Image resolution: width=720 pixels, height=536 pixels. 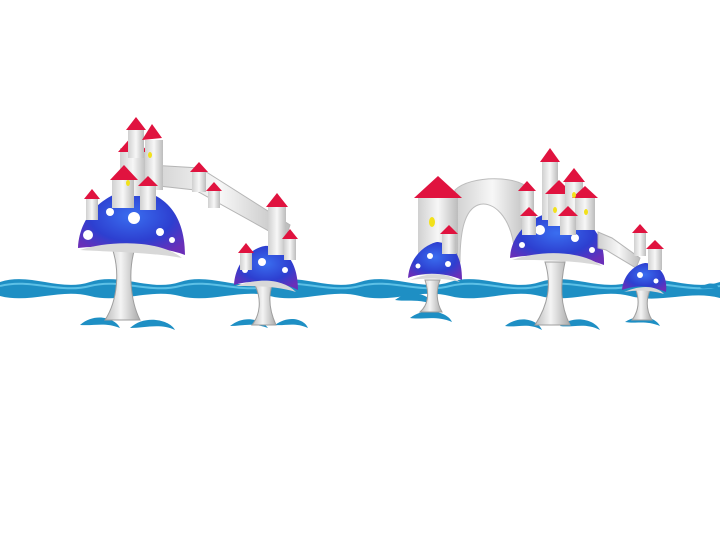 What do you see at coordinates (360, 304) in the screenshot?
I see `water-waves` at bounding box center [360, 304].